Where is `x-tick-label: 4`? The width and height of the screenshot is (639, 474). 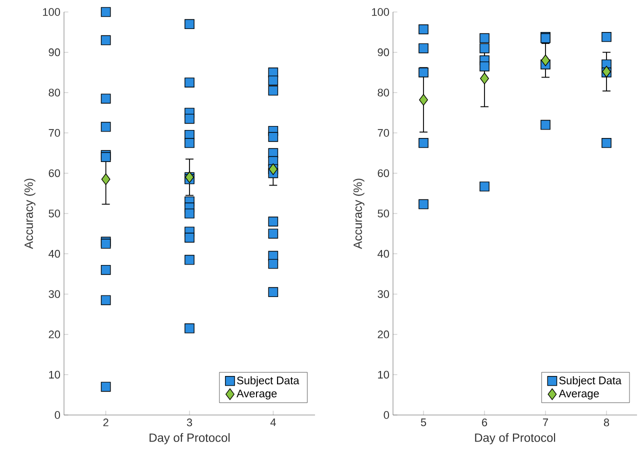 x-tick-label: 4 is located at coordinates (273, 422).